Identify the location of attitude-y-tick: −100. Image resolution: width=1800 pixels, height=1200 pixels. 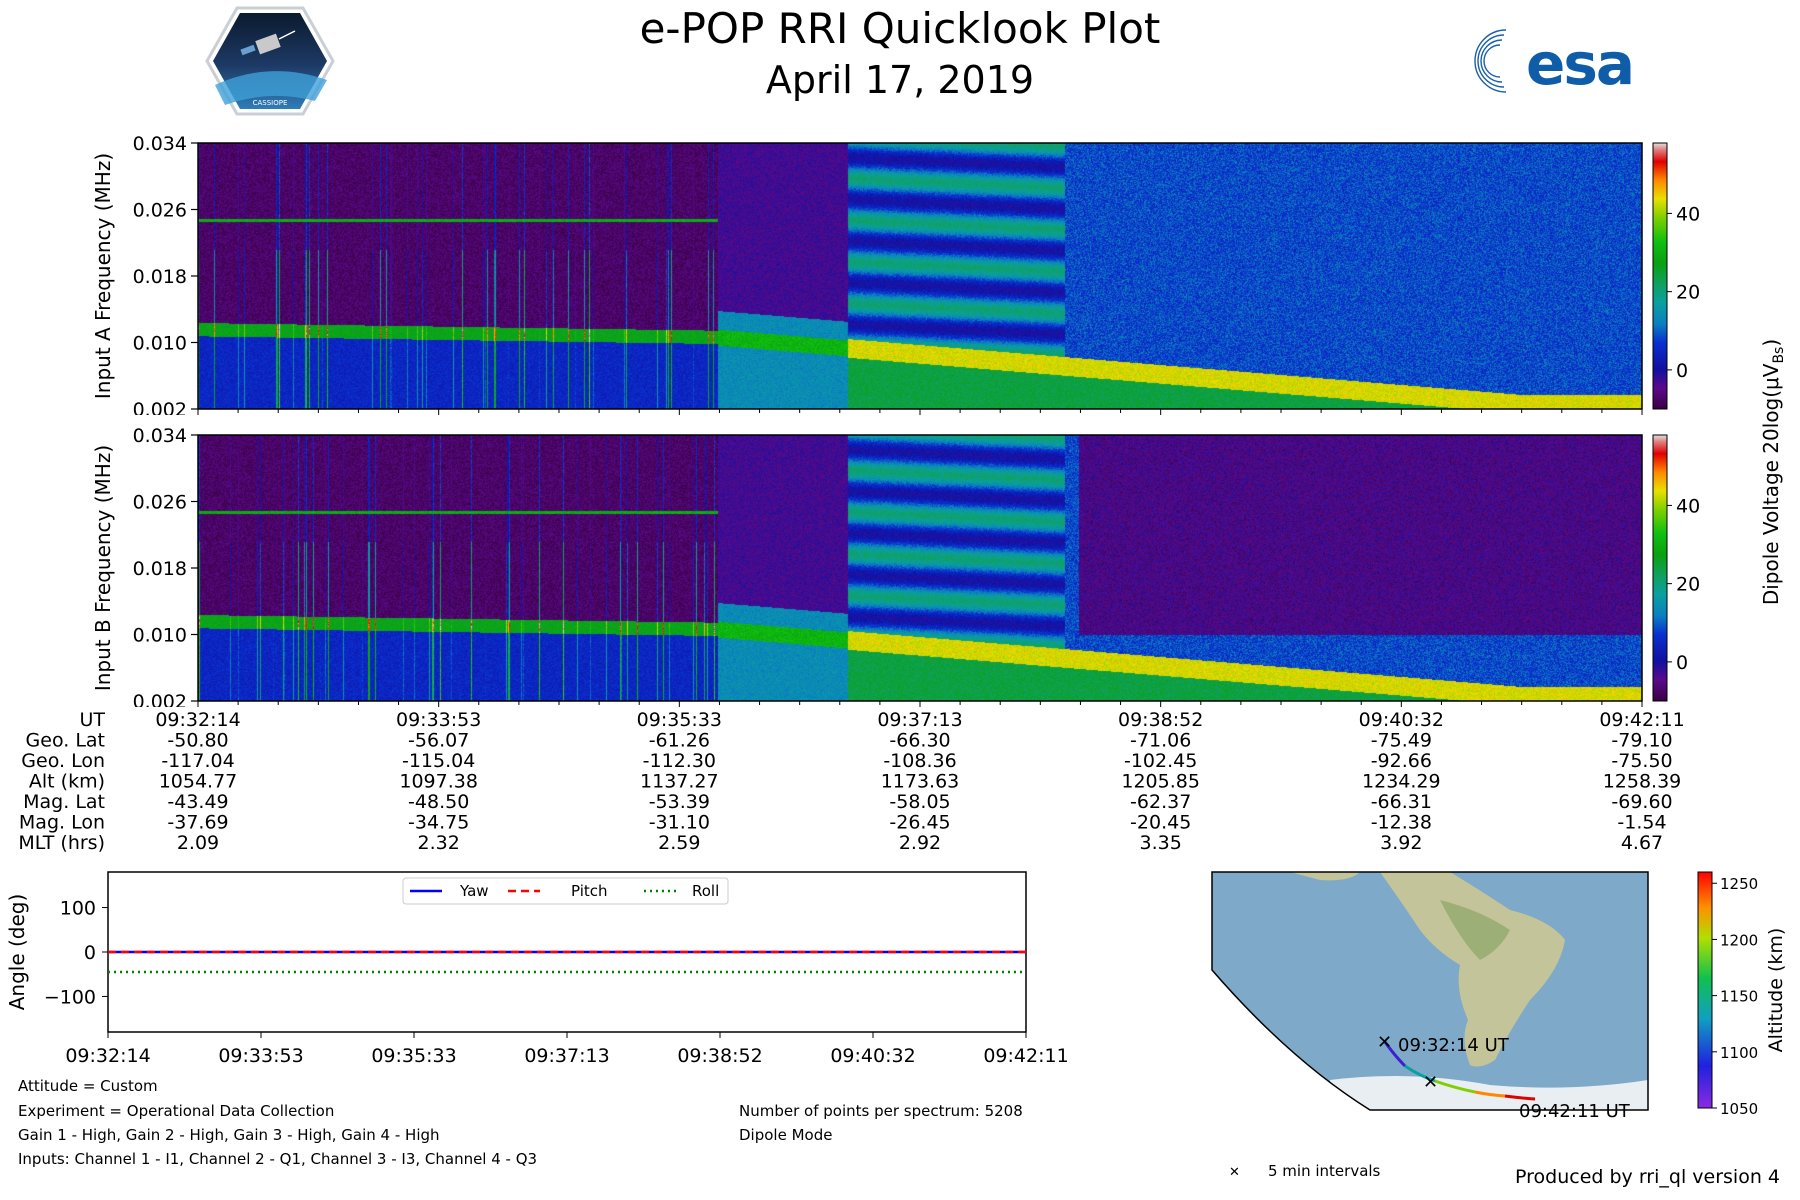
(70, 997).